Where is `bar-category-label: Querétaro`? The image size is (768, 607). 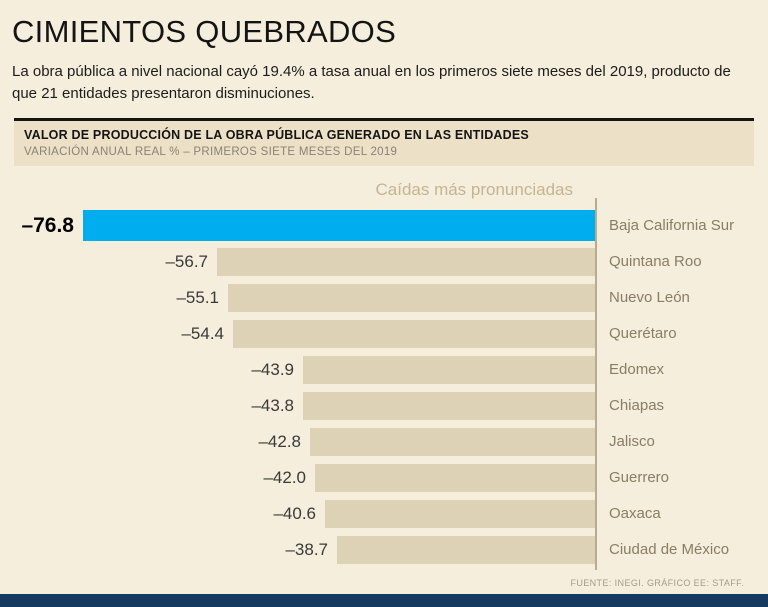
bar-category-label: Querétaro is located at coordinates (643, 333).